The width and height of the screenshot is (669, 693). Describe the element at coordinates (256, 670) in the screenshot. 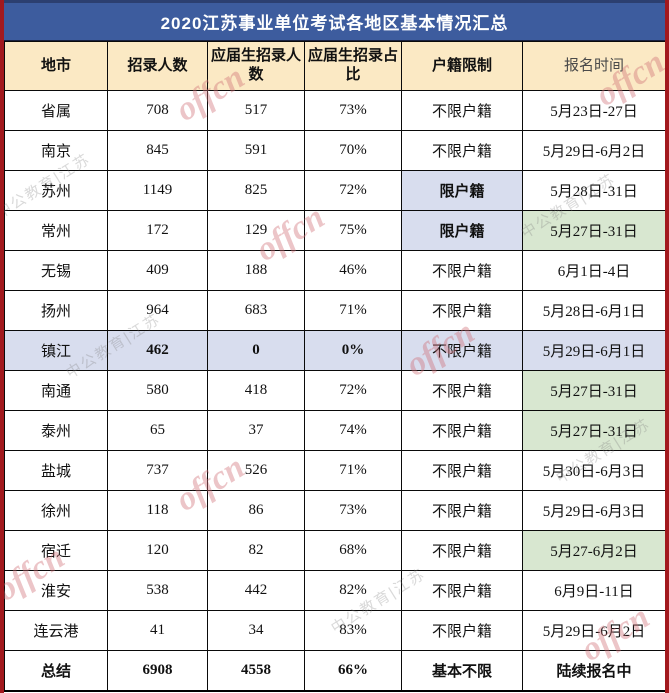

I see `cell-fresh: 4558` at that location.